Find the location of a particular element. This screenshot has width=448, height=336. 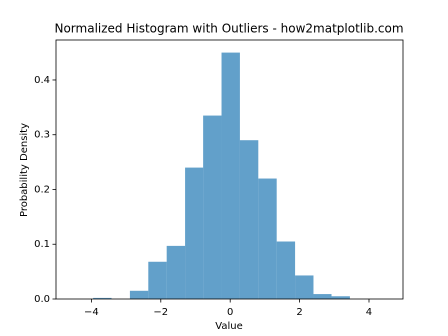

x-tick-label: 4 is located at coordinates (369, 312).